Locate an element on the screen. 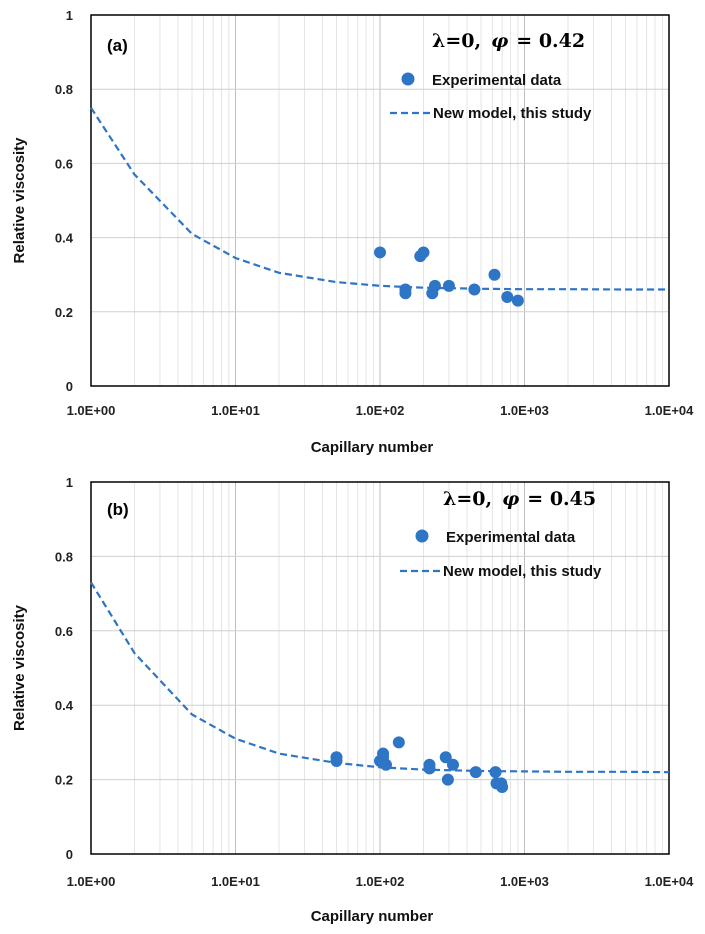  parameter-annotation: λ=0, φ = 0.42 is located at coordinates (508, 41).